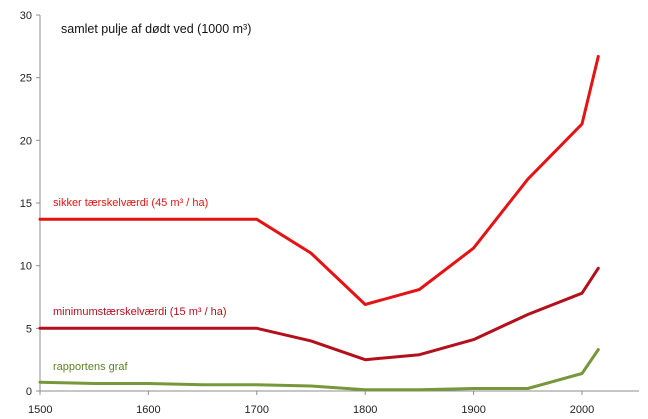 This screenshot has width=648, height=419. I want to click on x-tick-label: 1900, so click(473, 410).